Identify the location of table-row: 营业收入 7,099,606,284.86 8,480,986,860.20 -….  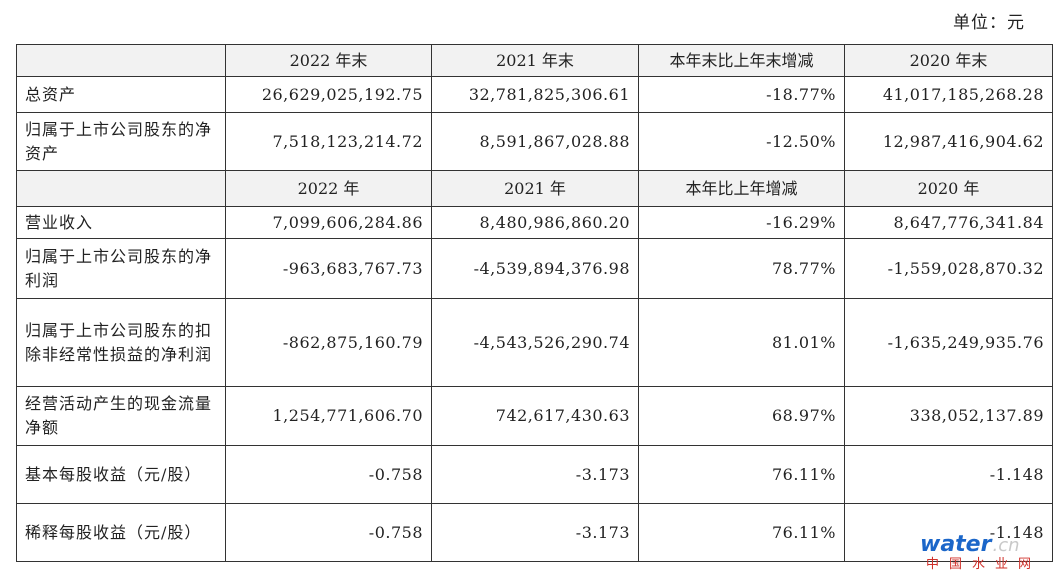
(534, 222).